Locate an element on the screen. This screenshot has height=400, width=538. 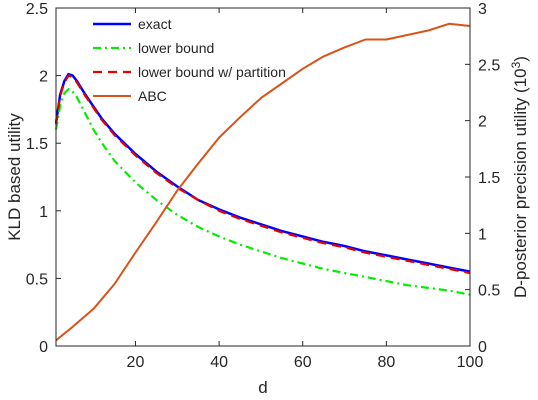
x-tick-label: 40 is located at coordinates (219, 362).